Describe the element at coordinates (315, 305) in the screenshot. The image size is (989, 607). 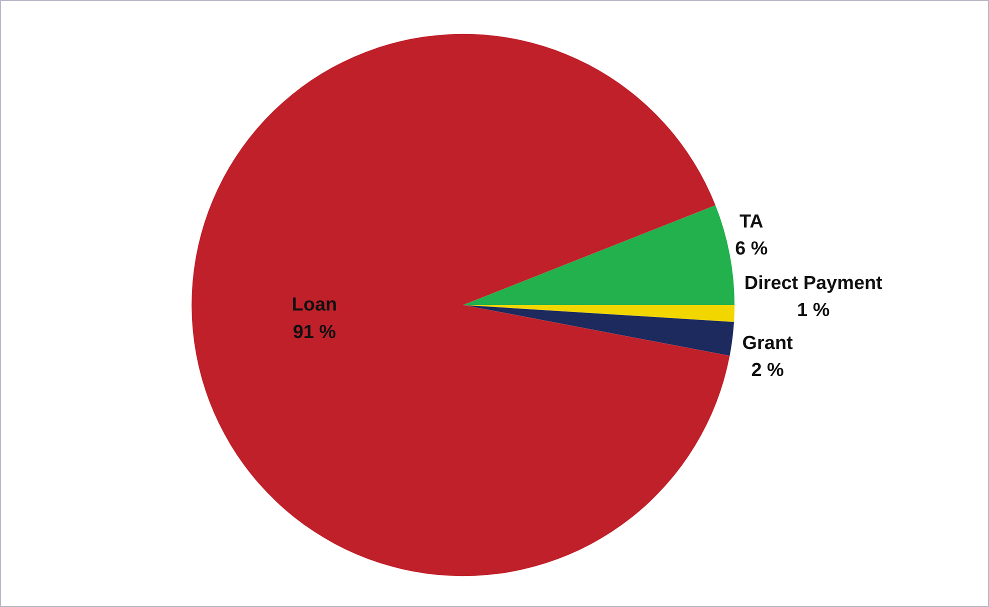
I see `slice-label: Loan` at that location.